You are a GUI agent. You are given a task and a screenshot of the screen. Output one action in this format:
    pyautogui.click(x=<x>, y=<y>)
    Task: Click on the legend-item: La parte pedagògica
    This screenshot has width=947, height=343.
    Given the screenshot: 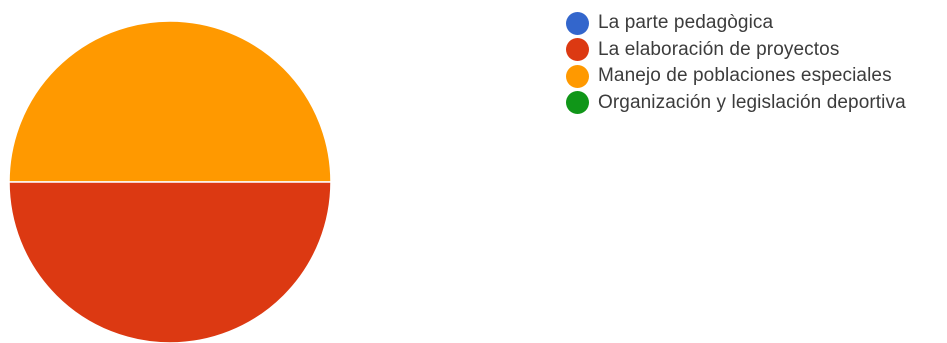 What is the action you would take?
    pyautogui.click(x=736, y=23)
    